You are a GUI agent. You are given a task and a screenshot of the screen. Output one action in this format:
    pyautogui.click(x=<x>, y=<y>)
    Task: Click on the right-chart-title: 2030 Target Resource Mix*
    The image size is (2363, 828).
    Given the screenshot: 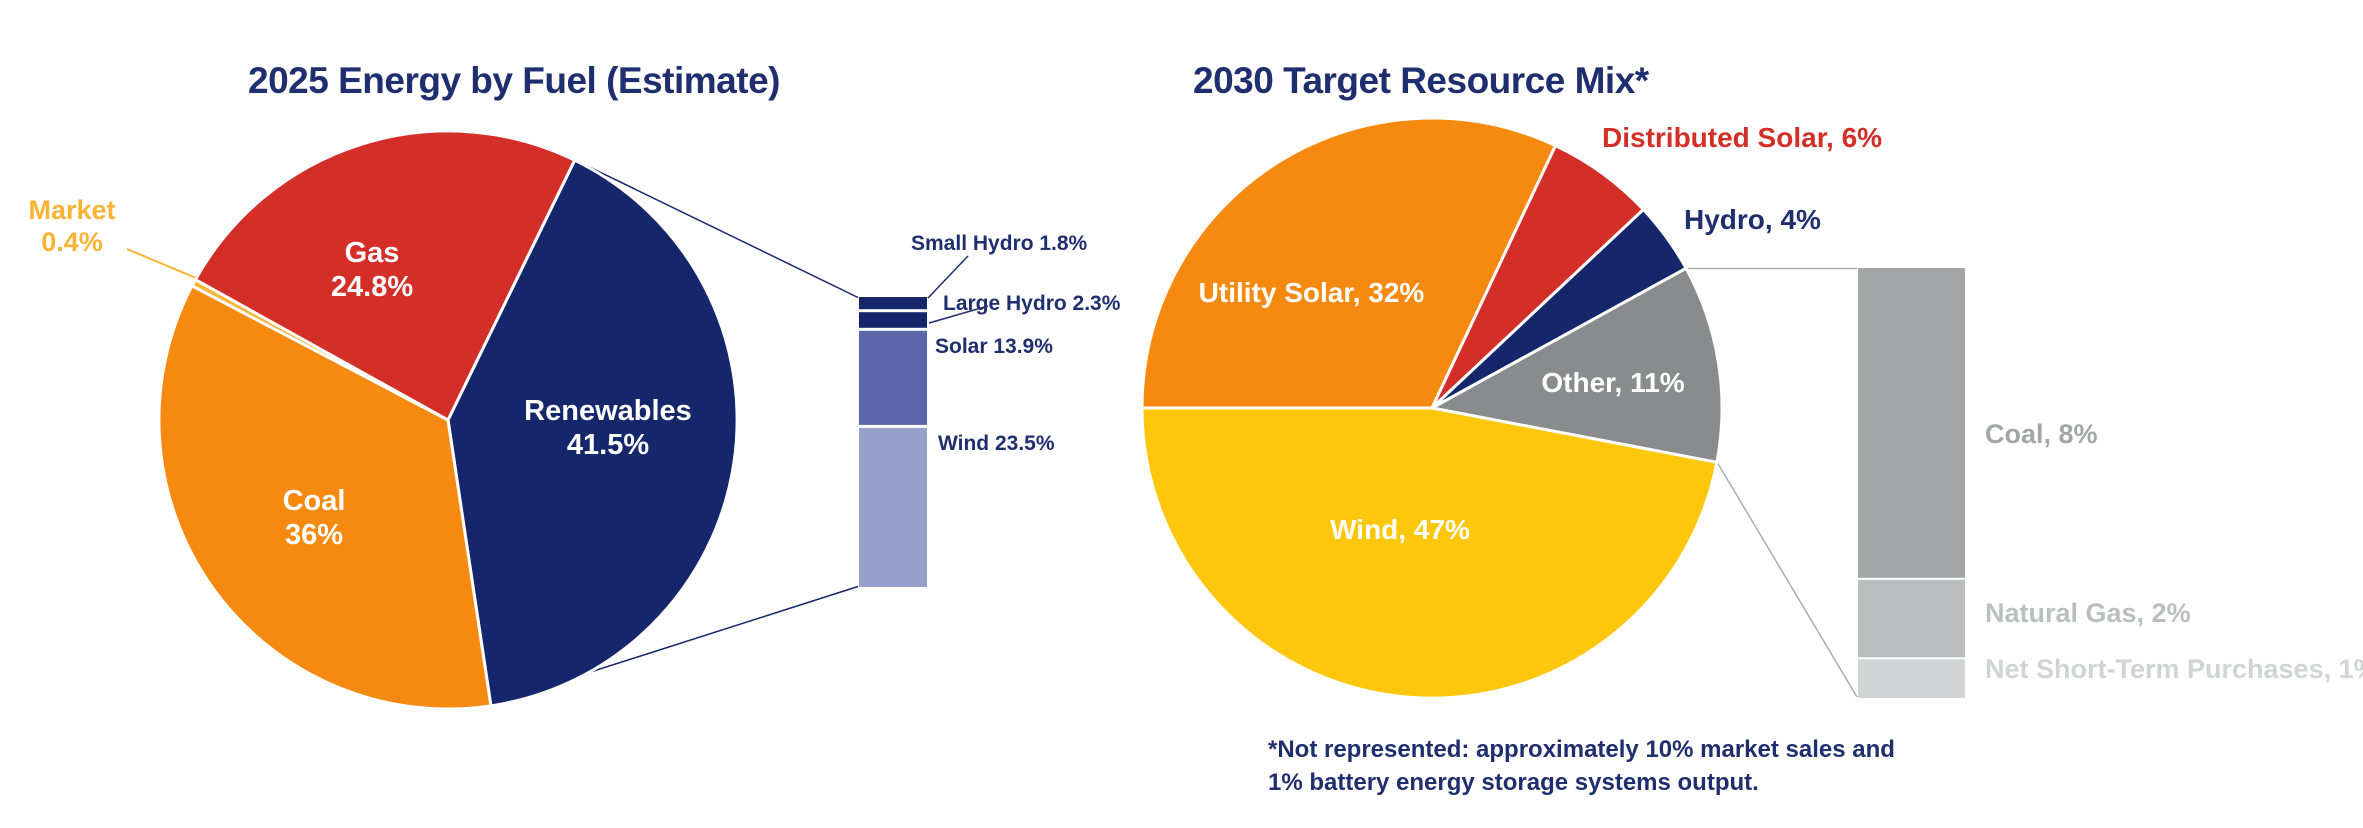 What is the action you would take?
    pyautogui.click(x=1421, y=80)
    